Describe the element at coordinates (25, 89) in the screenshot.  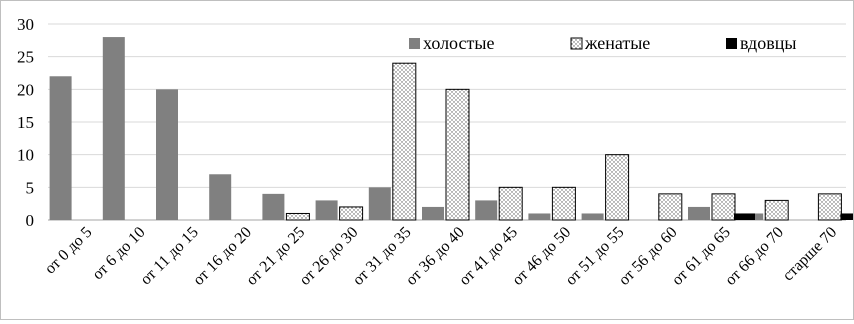
I see `y-tick-label: 20` at that location.